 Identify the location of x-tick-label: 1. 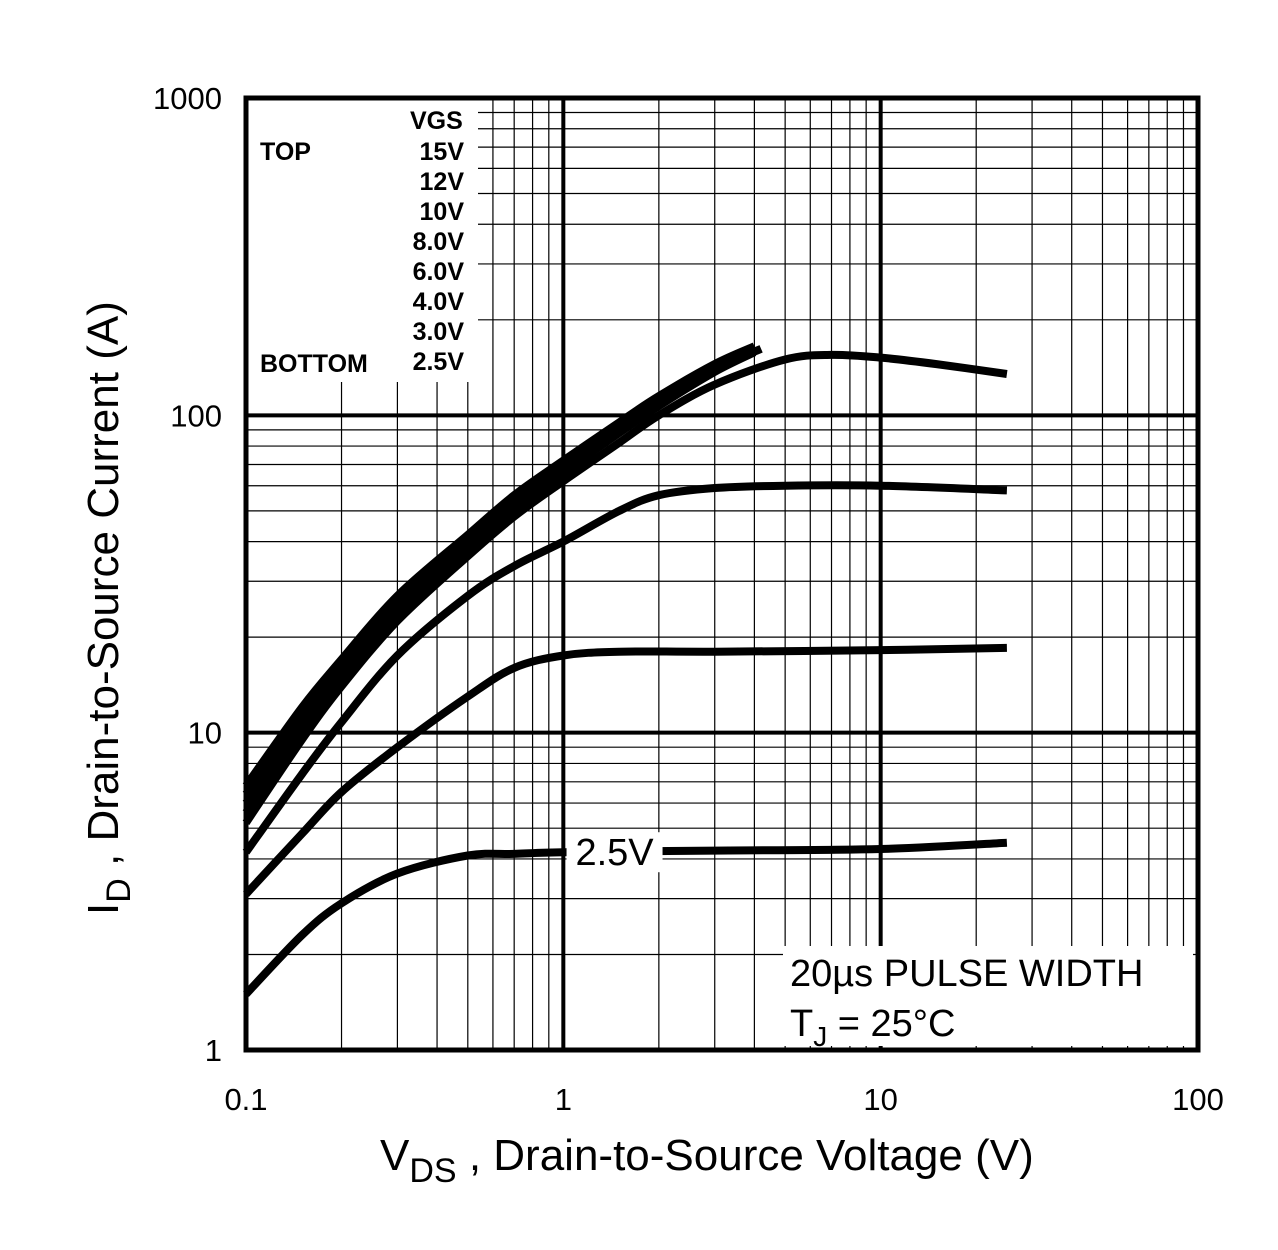
(563, 1099).